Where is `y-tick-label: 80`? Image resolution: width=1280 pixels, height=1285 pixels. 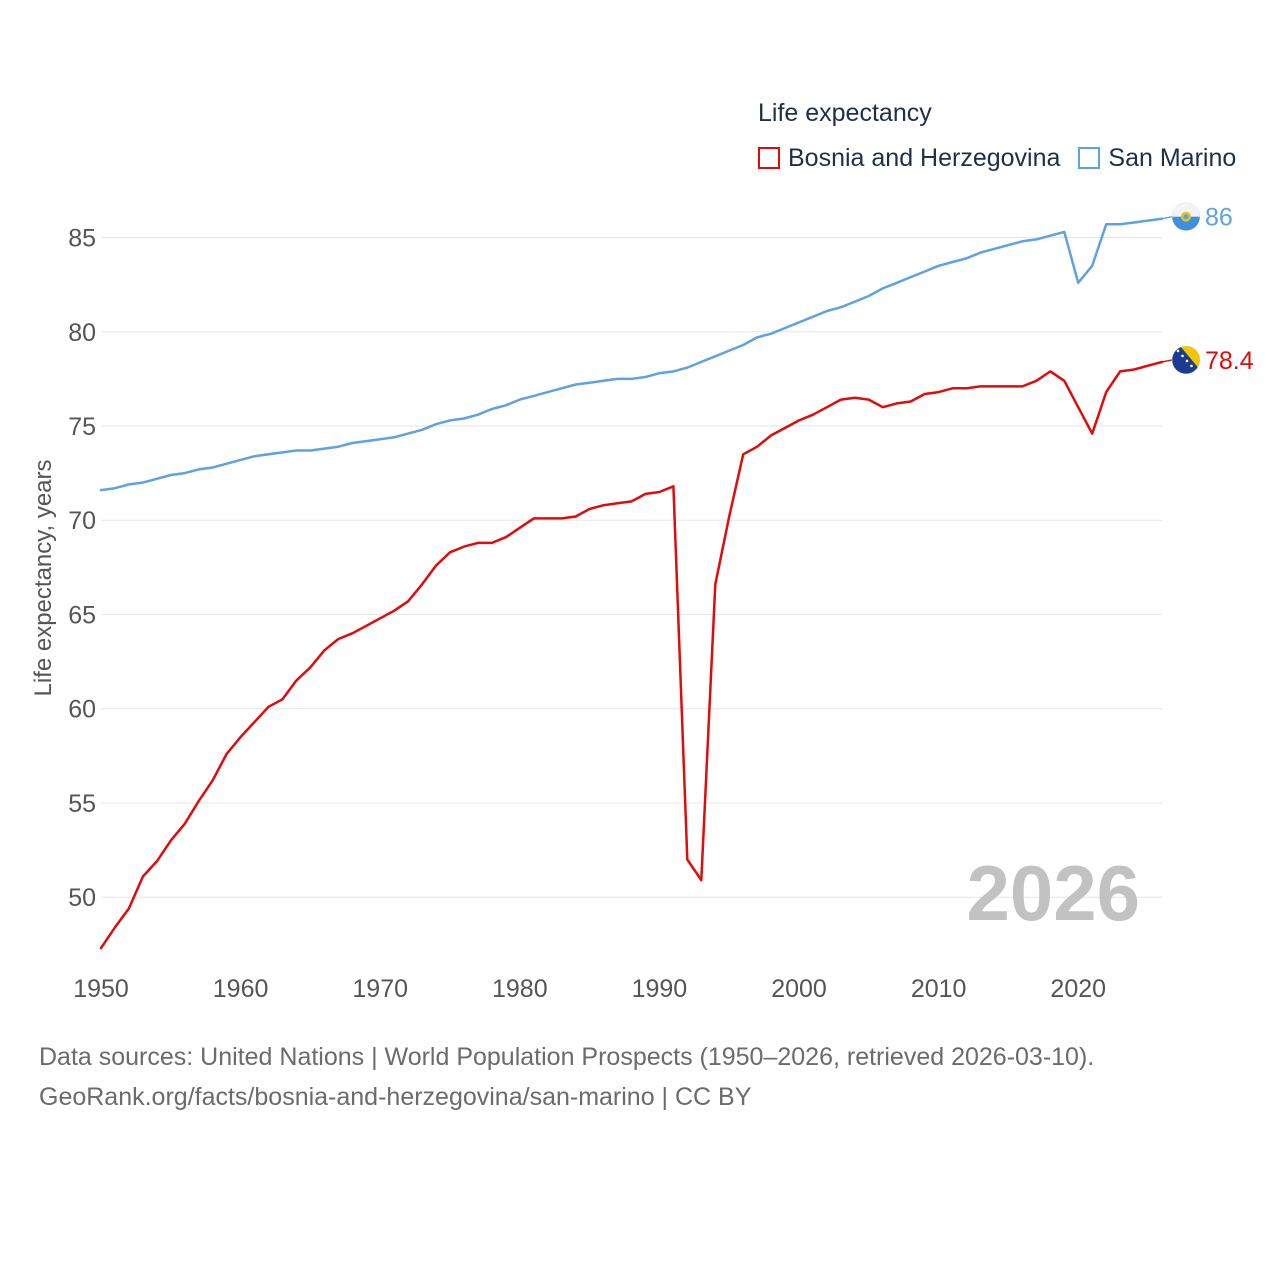 y-tick-label: 80 is located at coordinates (82, 333).